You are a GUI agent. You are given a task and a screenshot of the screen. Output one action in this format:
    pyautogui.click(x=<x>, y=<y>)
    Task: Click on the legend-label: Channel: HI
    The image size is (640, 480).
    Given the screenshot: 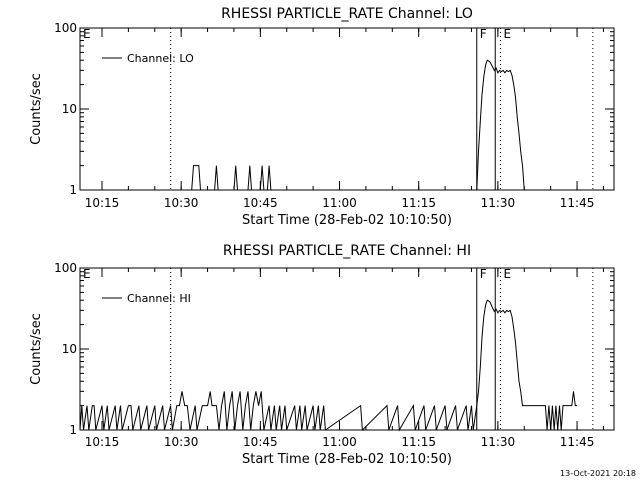 What is the action you would take?
    pyautogui.click(x=159, y=298)
    